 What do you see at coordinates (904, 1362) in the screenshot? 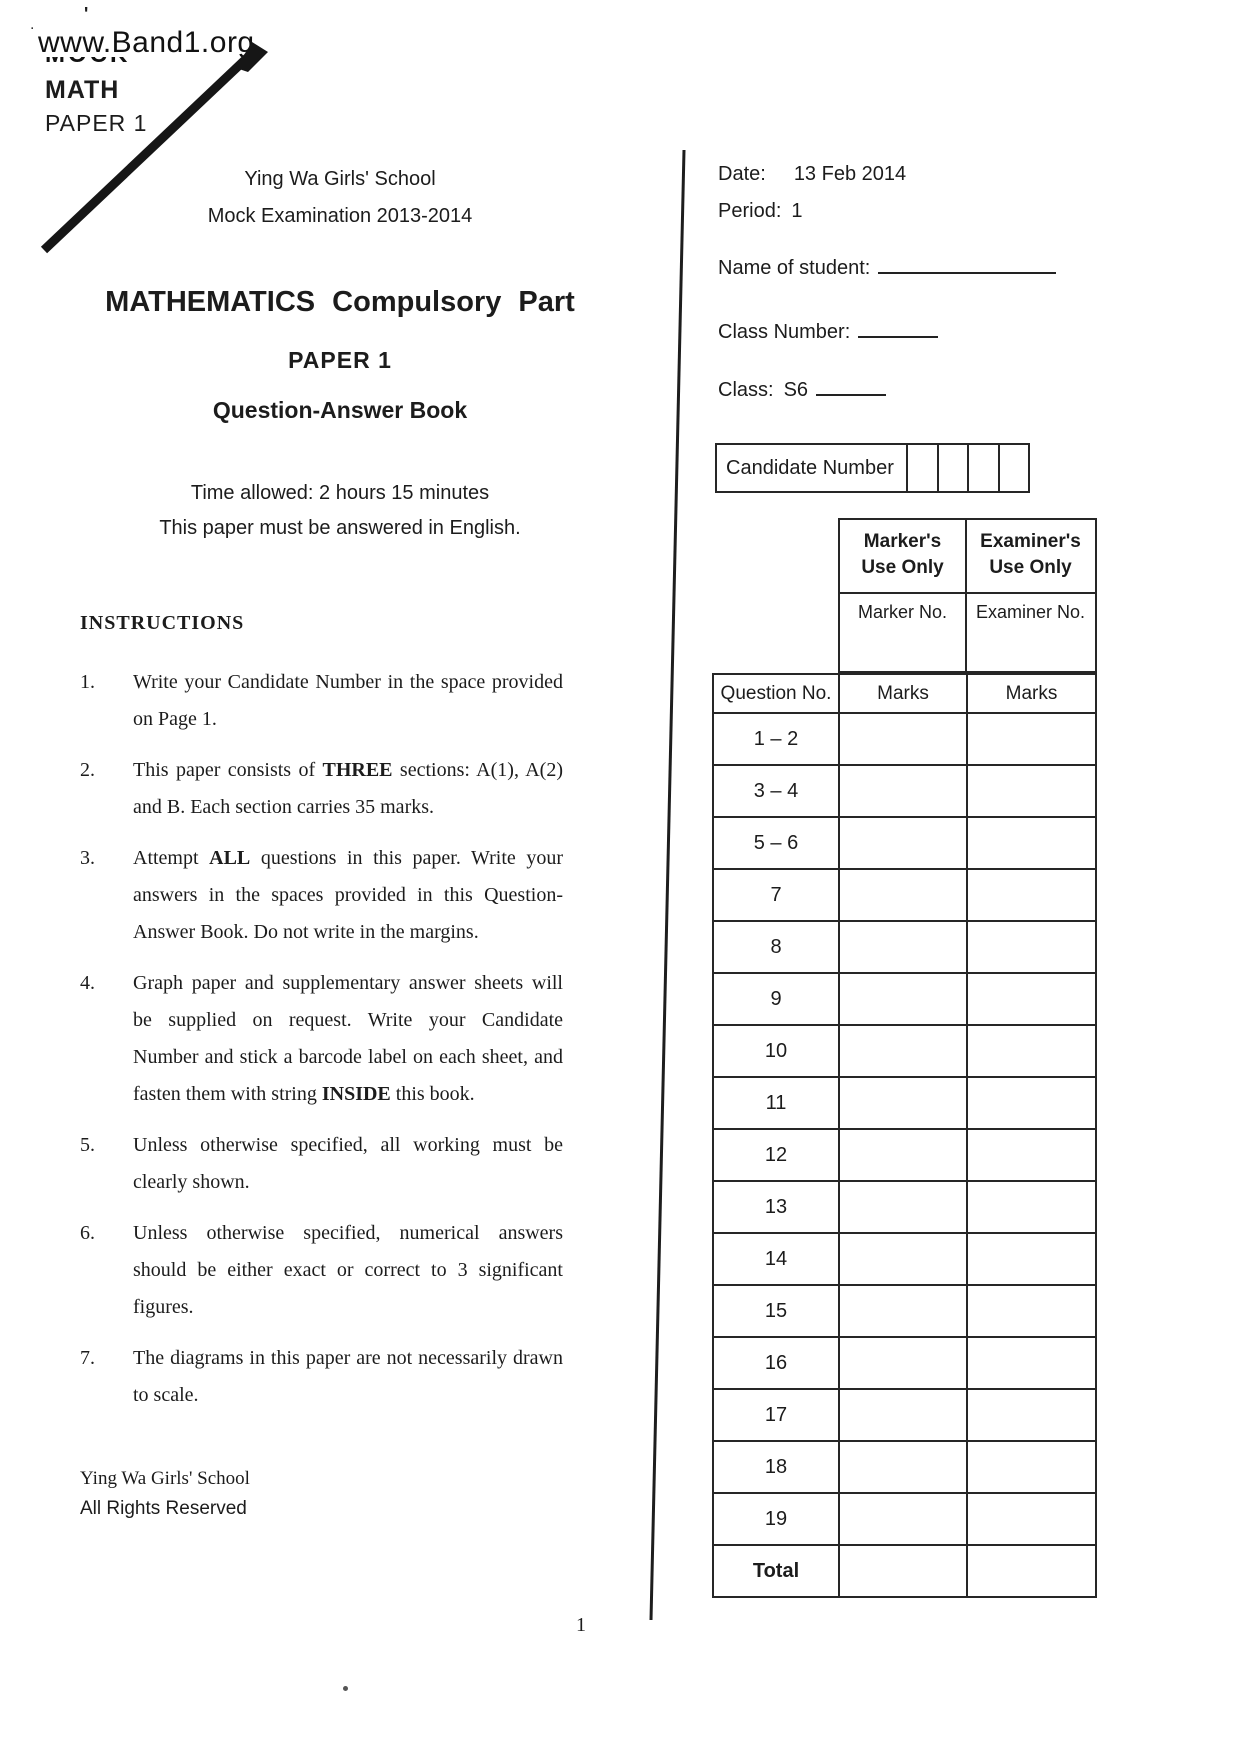
I see `table-row: 16` at bounding box center [904, 1362].